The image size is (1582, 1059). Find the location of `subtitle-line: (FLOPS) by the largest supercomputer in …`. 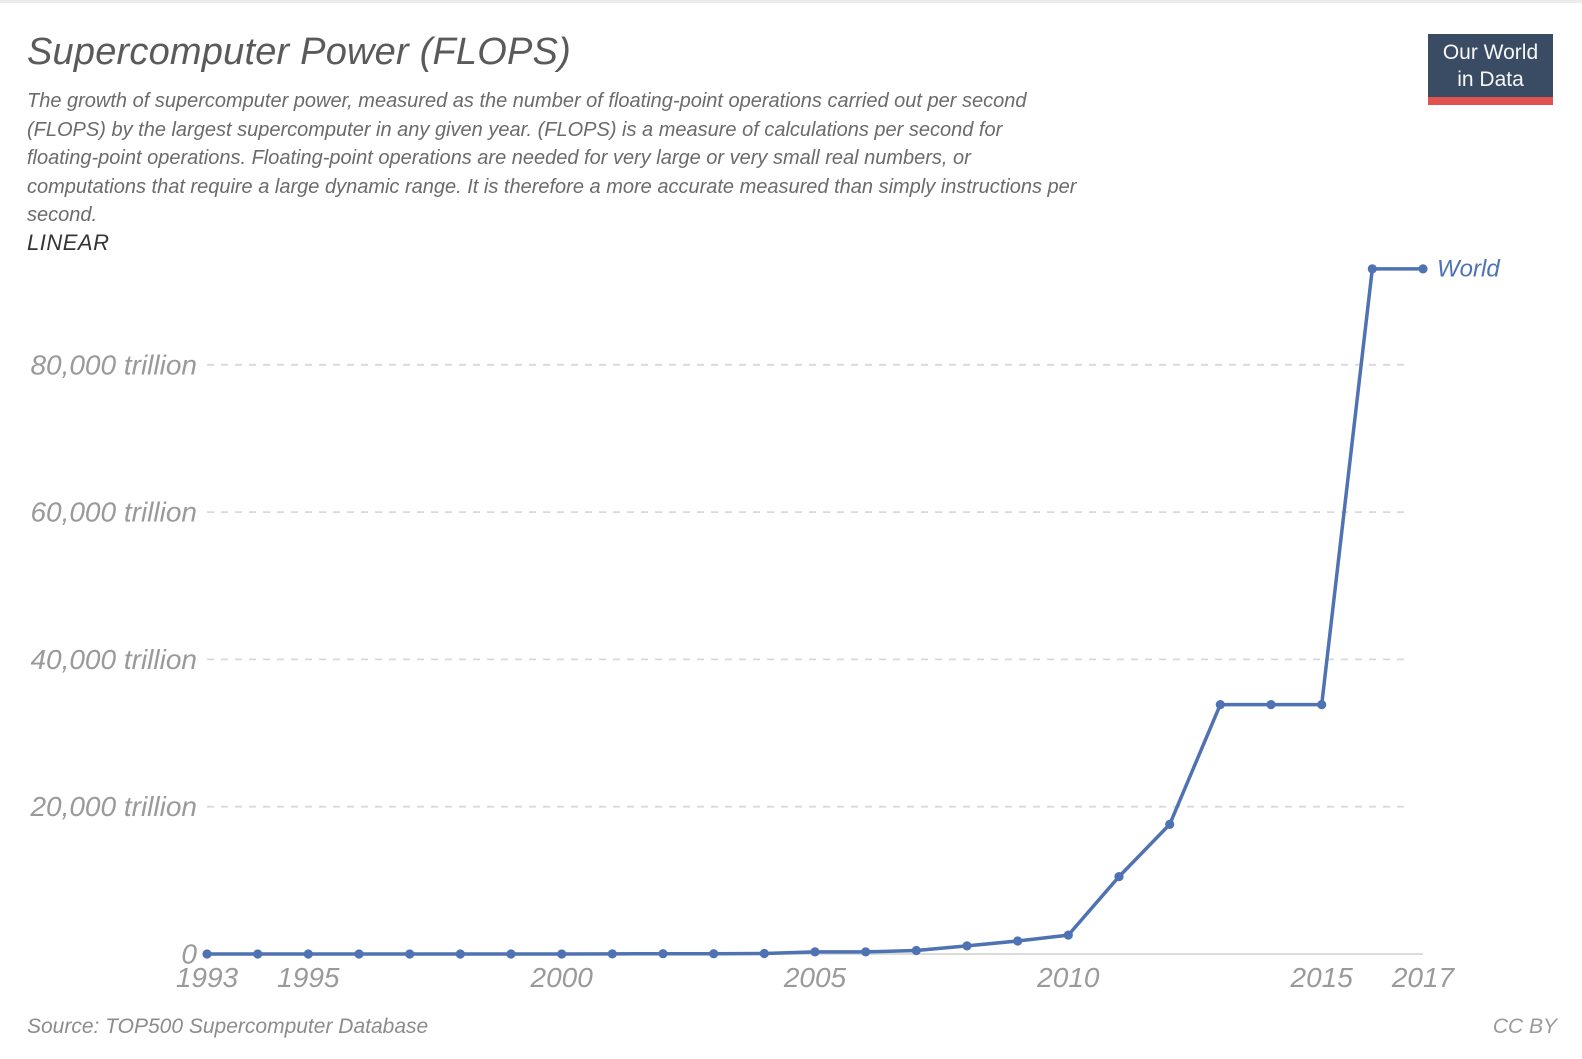

subtitle-line: (FLOPS) by the largest supercomputer in … is located at coordinates (515, 129).